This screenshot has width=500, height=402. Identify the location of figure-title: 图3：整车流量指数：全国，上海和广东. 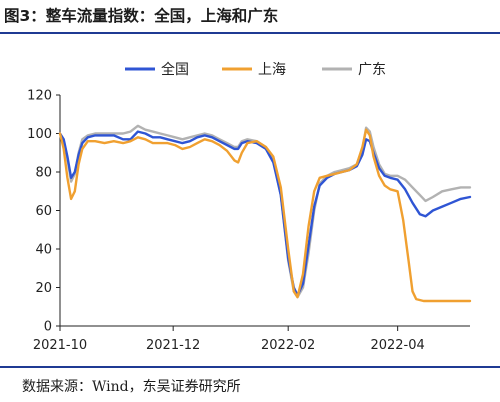
(141, 16).